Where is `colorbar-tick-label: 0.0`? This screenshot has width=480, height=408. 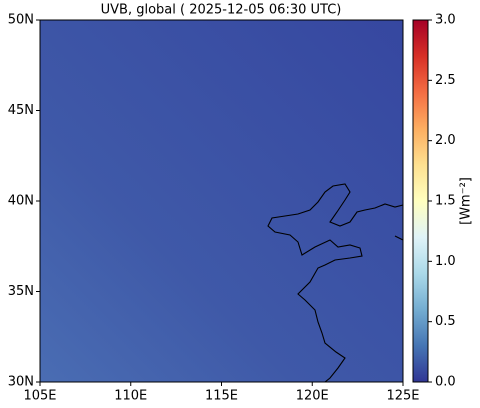 colorbar-tick-label: 0.0 is located at coordinates (445, 382).